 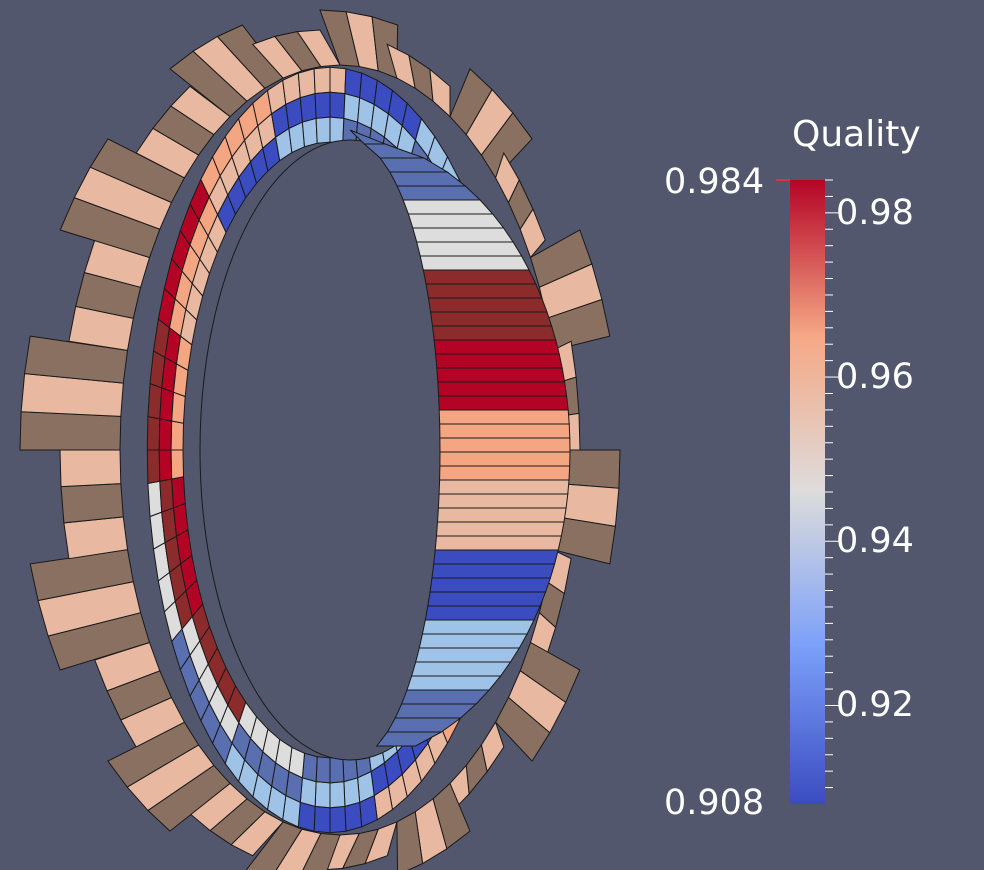 I want to click on inner-surface-band, so click(x=408, y=739).